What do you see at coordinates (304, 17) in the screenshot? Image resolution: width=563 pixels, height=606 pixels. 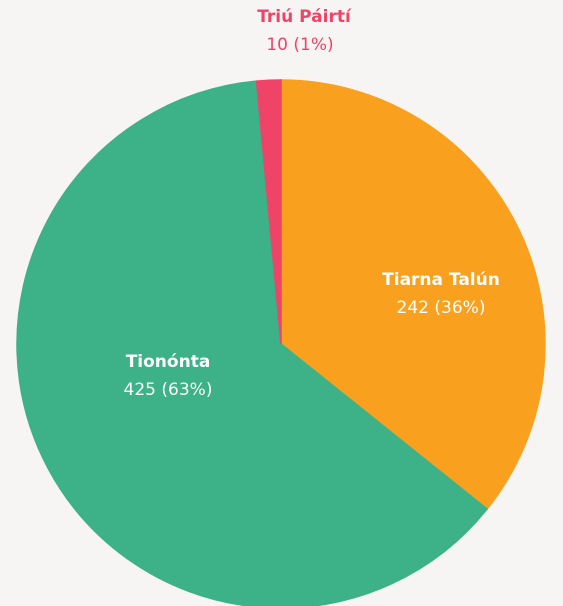 I see `slice-label: Triú Páirtí` at bounding box center [304, 17].